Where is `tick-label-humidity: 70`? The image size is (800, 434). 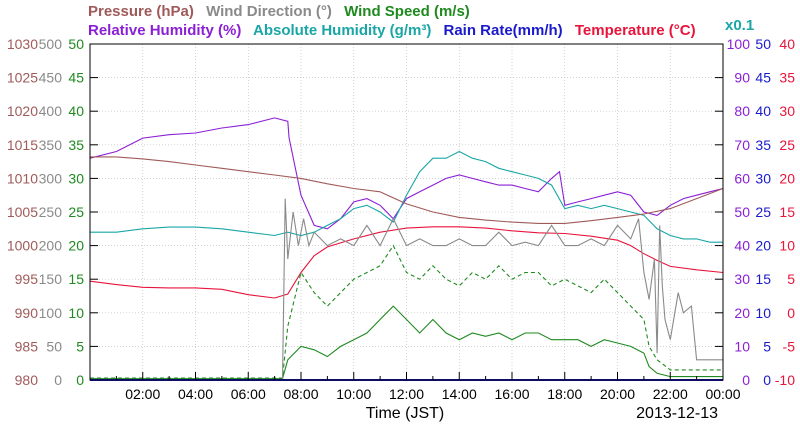
tick-label-humidity: 70 is located at coordinates (742, 145).